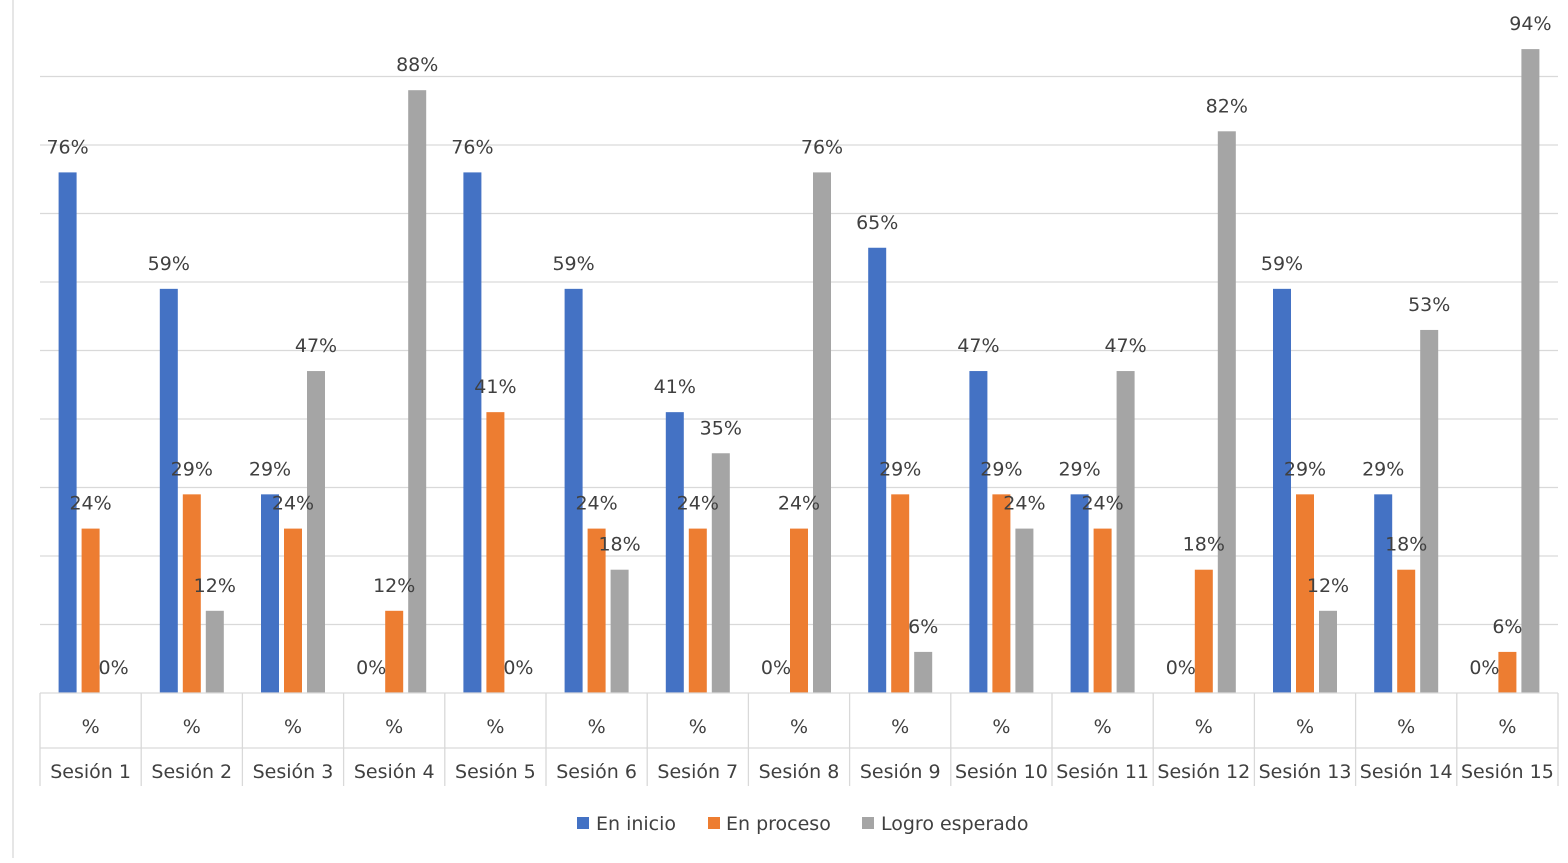  Describe the element at coordinates (778, 824) in the screenshot. I see `legend-label: En proceso` at that location.